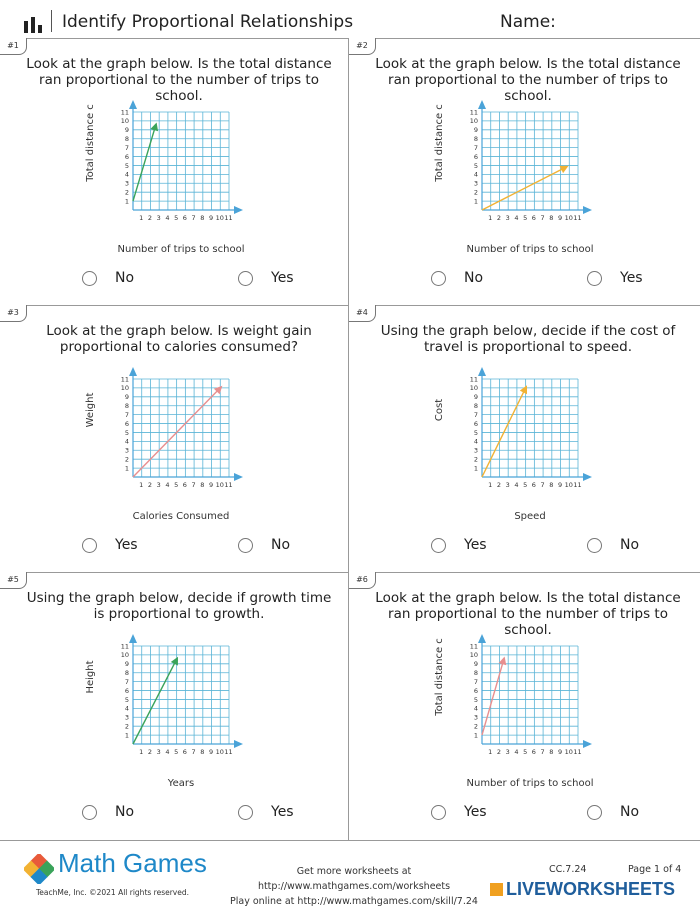 The height and width of the screenshot is (909, 700). What do you see at coordinates (655, 869) in the screenshot?
I see `page-number: Page 1 of 4` at bounding box center [655, 869].